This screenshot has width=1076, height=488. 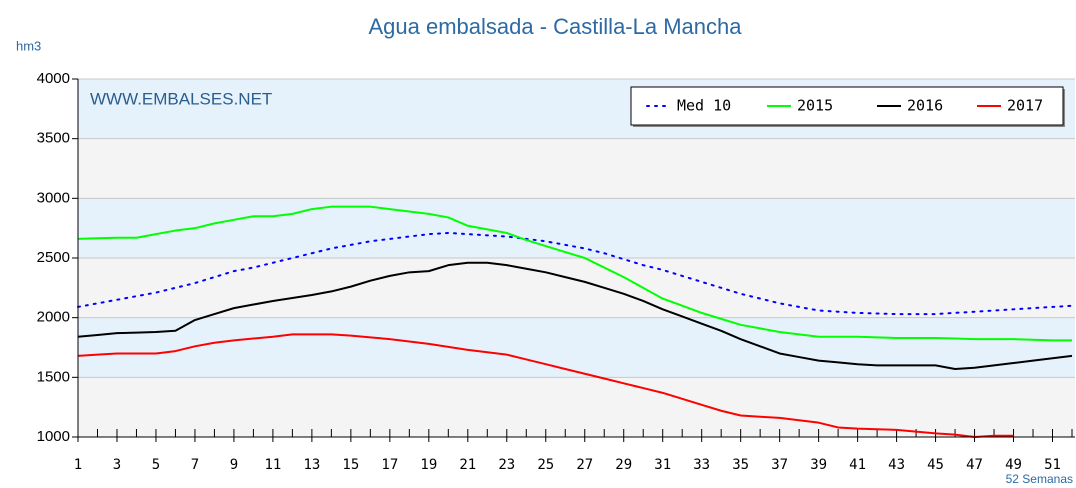 What do you see at coordinates (234, 465) in the screenshot?
I see `x-tick-label: 9` at bounding box center [234, 465].